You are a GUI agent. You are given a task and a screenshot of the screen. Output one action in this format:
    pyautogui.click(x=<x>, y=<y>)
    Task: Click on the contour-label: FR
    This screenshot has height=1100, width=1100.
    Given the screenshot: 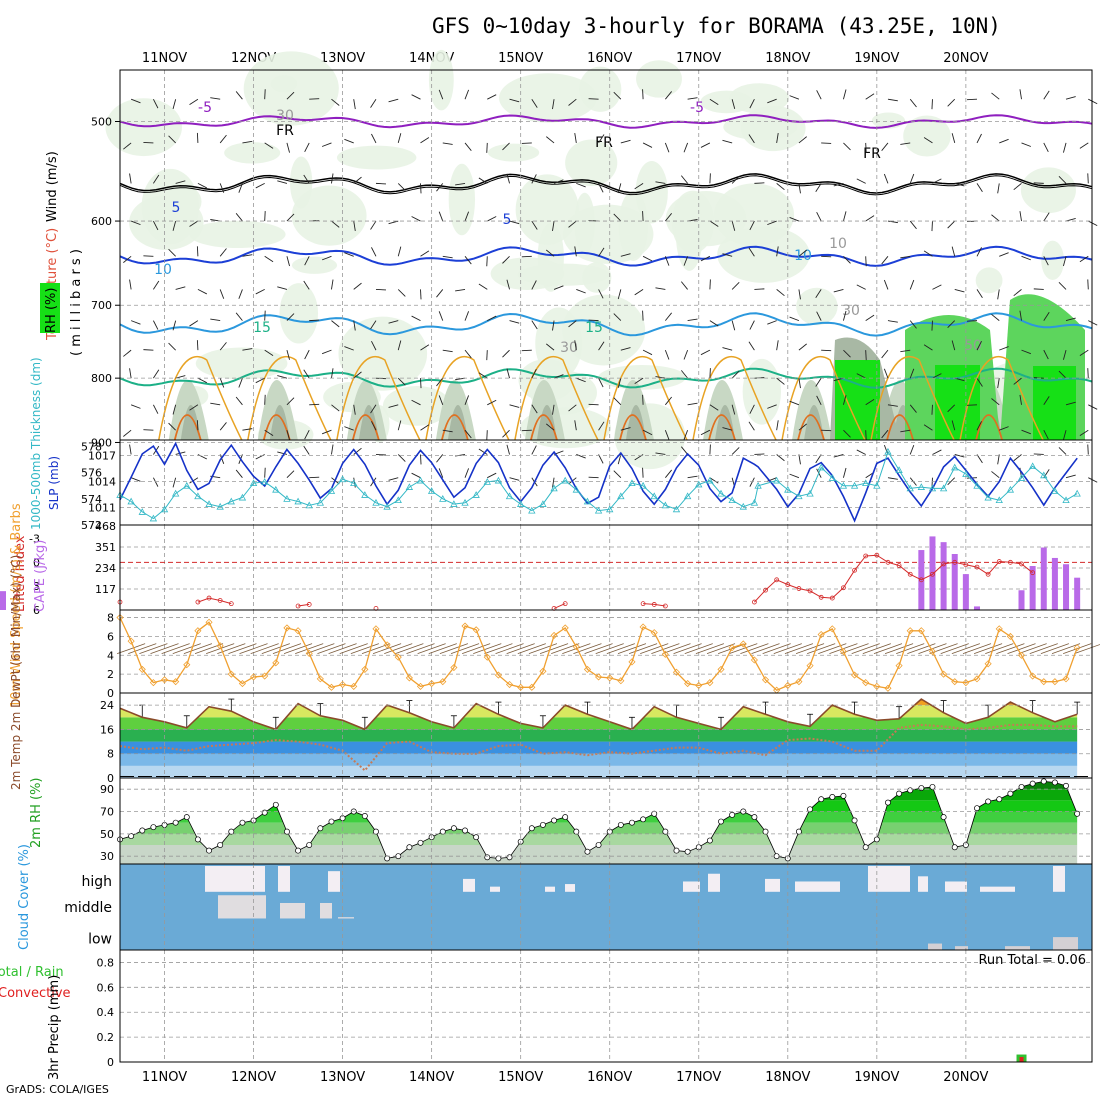 What is the action you would take?
    pyautogui.click(x=604, y=143)
    